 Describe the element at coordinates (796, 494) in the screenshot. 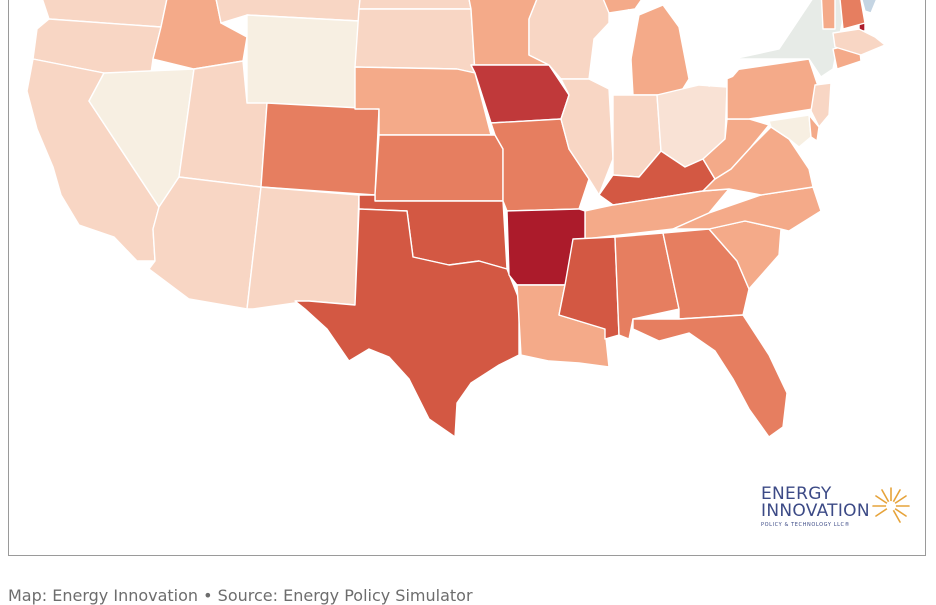

I see `logo-line-energy: ENERGY` at that location.